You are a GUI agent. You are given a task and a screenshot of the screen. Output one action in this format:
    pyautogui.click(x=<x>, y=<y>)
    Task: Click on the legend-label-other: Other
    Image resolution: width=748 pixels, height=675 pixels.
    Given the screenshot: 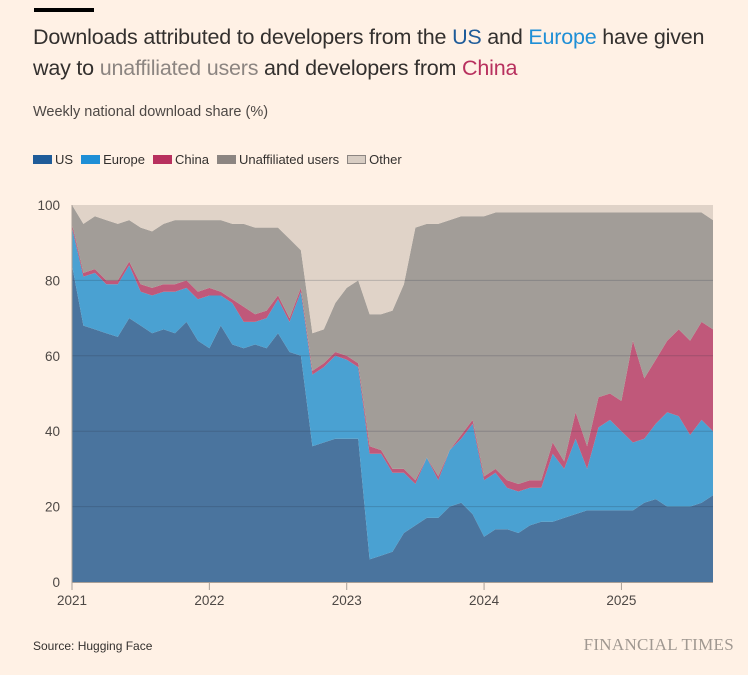 What is the action you would take?
    pyautogui.click(x=385, y=159)
    